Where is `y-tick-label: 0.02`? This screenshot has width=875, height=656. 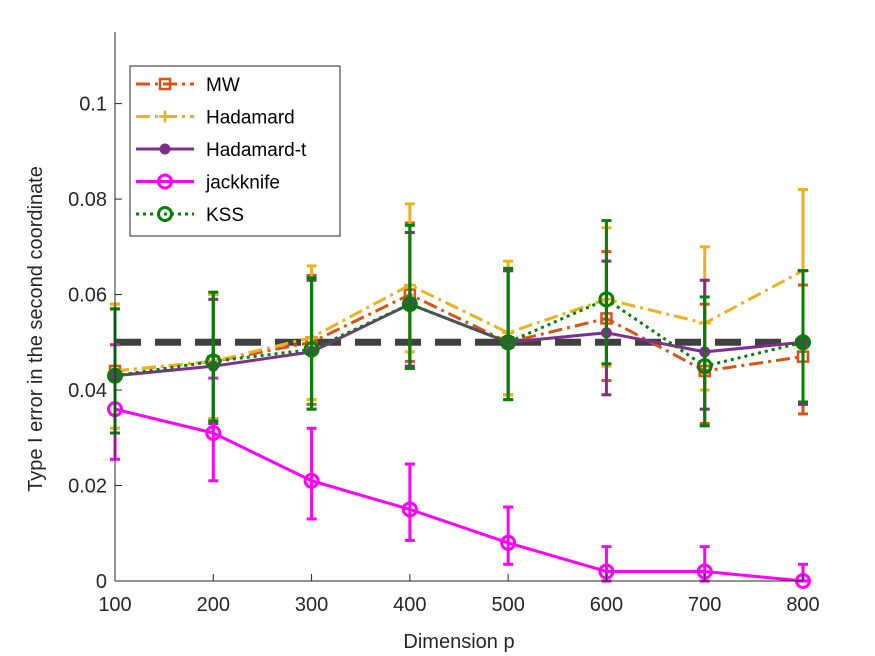 y-tick-label: 0.02 is located at coordinates (87, 487).